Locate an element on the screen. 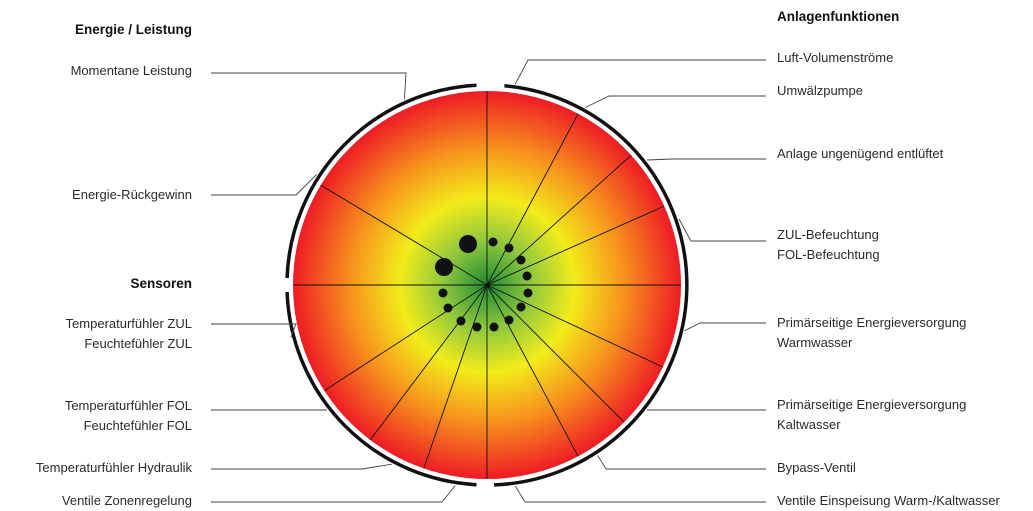 The height and width of the screenshot is (511, 1033). label-temperaturfuehler-hydraulik: Temperaturfühler Hydraulik is located at coordinates (113, 467).